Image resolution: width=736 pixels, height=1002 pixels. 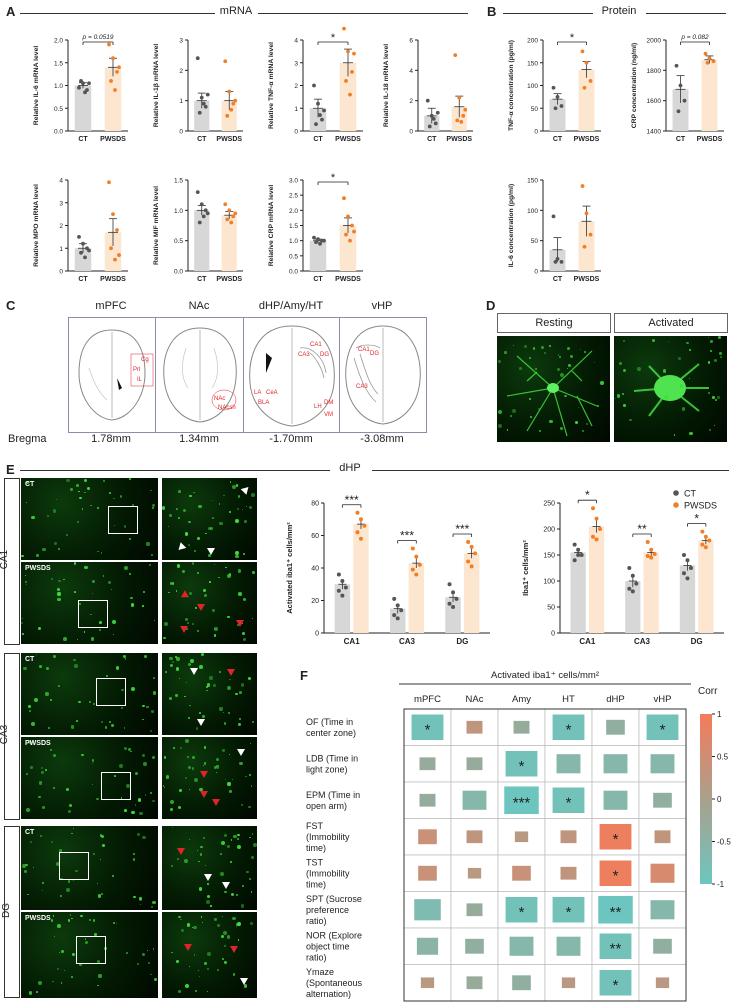 What do you see at coordinates (532, 41) in the screenshot?
I see `y-tick-label: 200` at bounding box center [532, 41].